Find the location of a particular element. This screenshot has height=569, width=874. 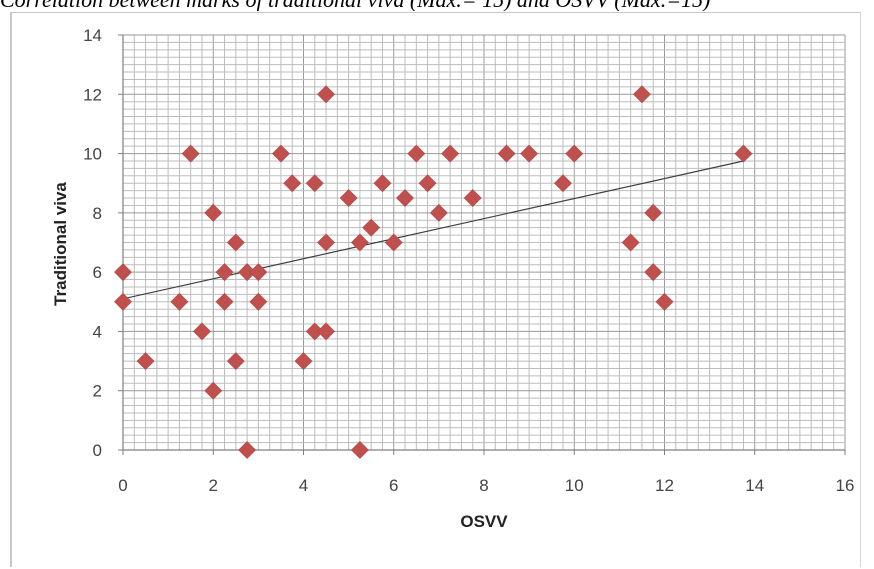

x-tick-labels: 0 2 4 6 8 10 12 14 16 is located at coordinates (486, 485).